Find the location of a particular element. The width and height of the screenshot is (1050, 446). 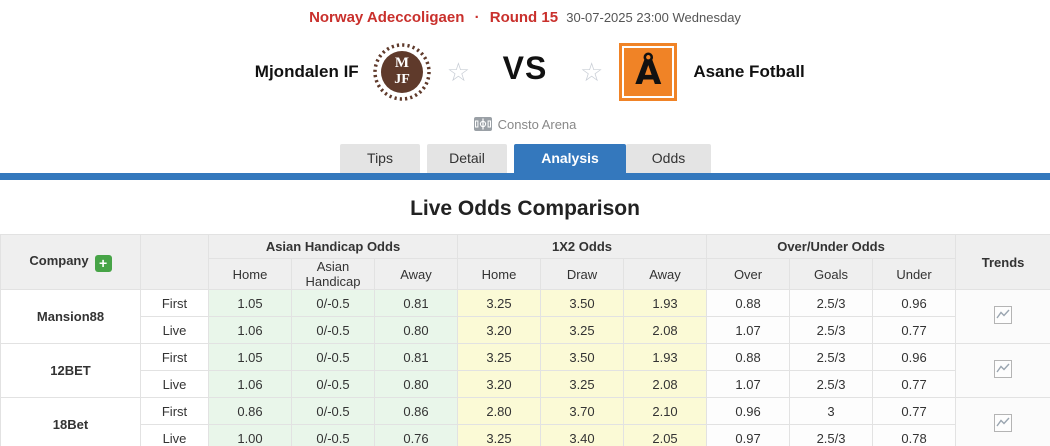

tab-odds: Odds is located at coordinates (668, 158).